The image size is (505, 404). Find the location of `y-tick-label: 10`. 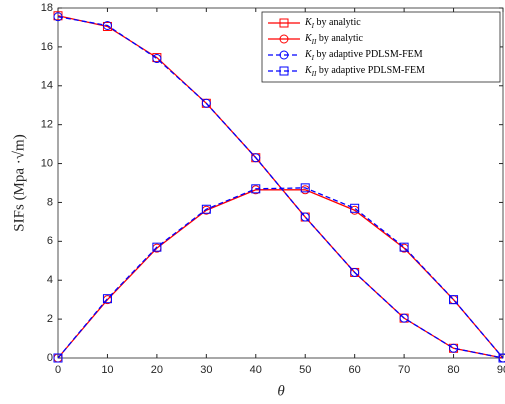

y-tick-label: 10 is located at coordinates (47, 163).